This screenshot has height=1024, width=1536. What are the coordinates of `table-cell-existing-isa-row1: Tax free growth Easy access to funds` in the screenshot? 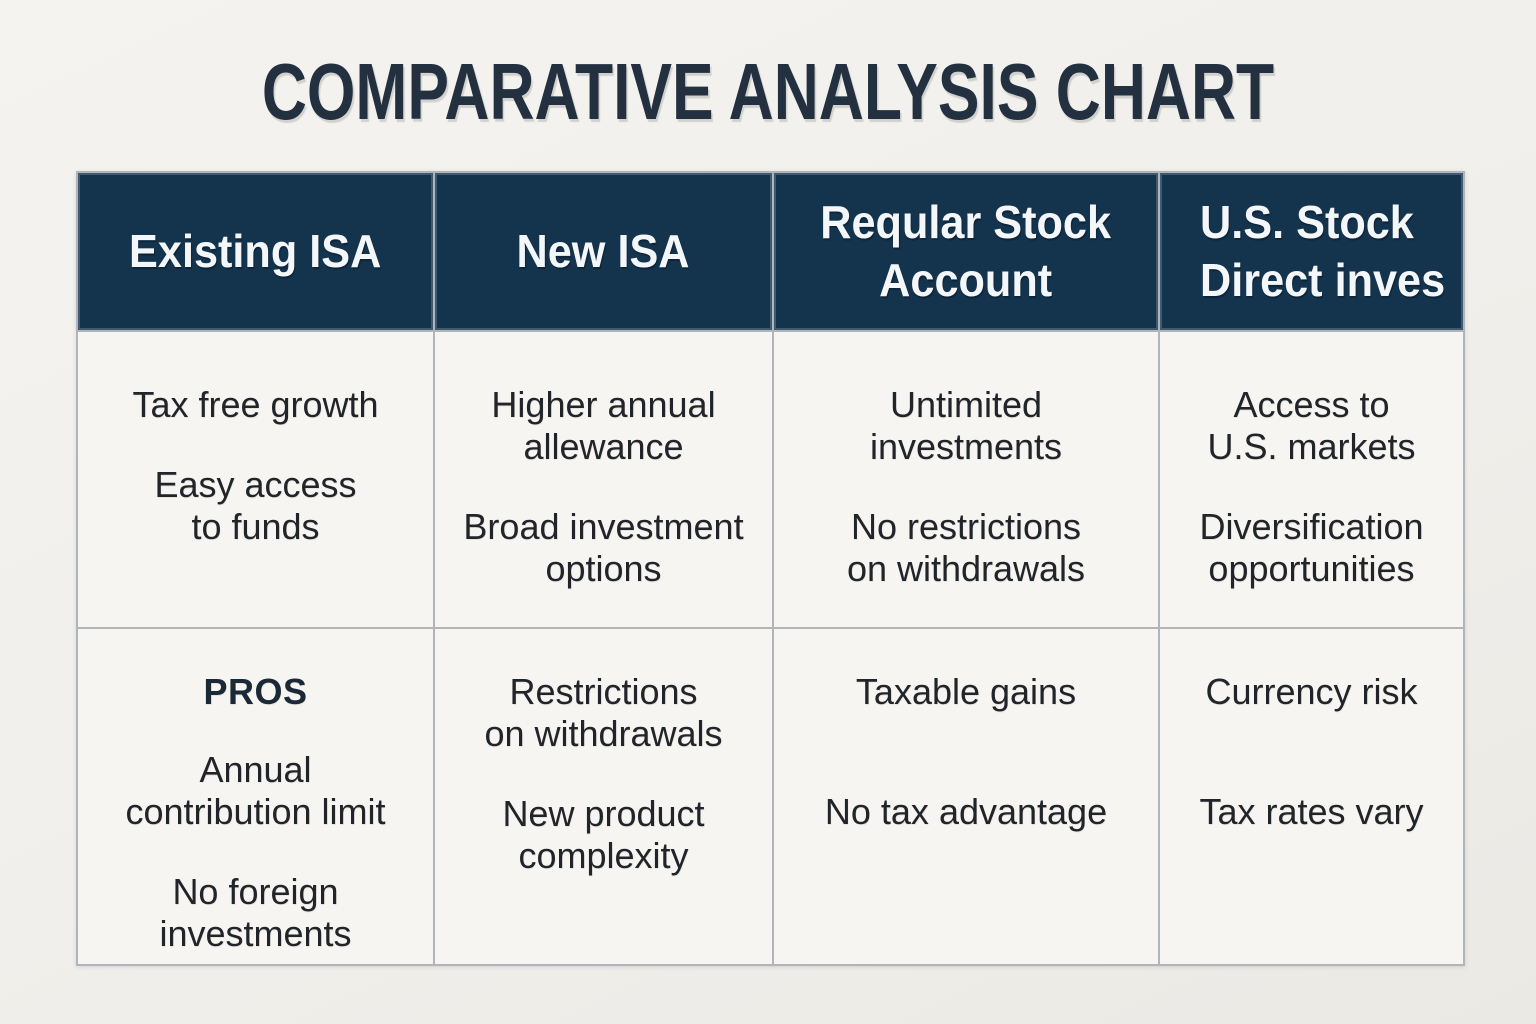 It's located at (255, 479).